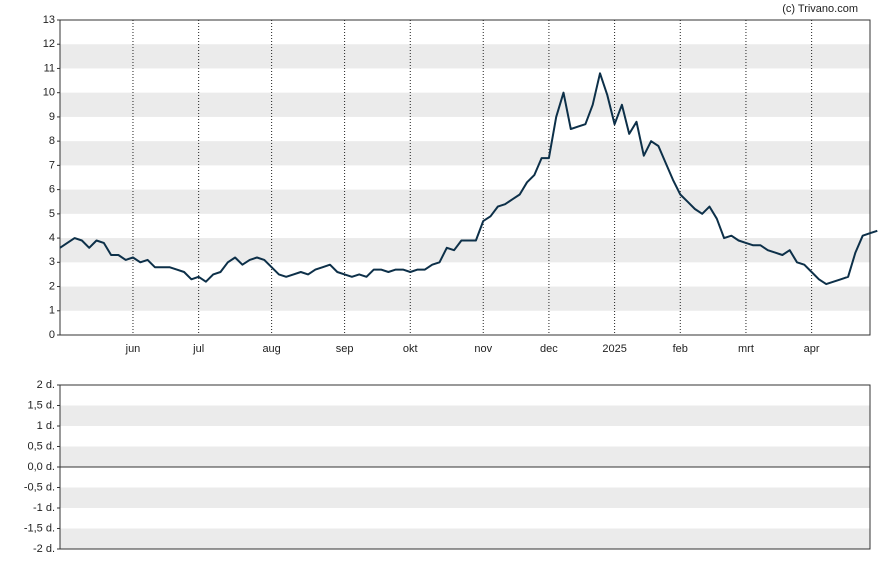 The width and height of the screenshot is (888, 565). What do you see at coordinates (52, 190) in the screenshot?
I see `y-tick-label: 6` at bounding box center [52, 190].